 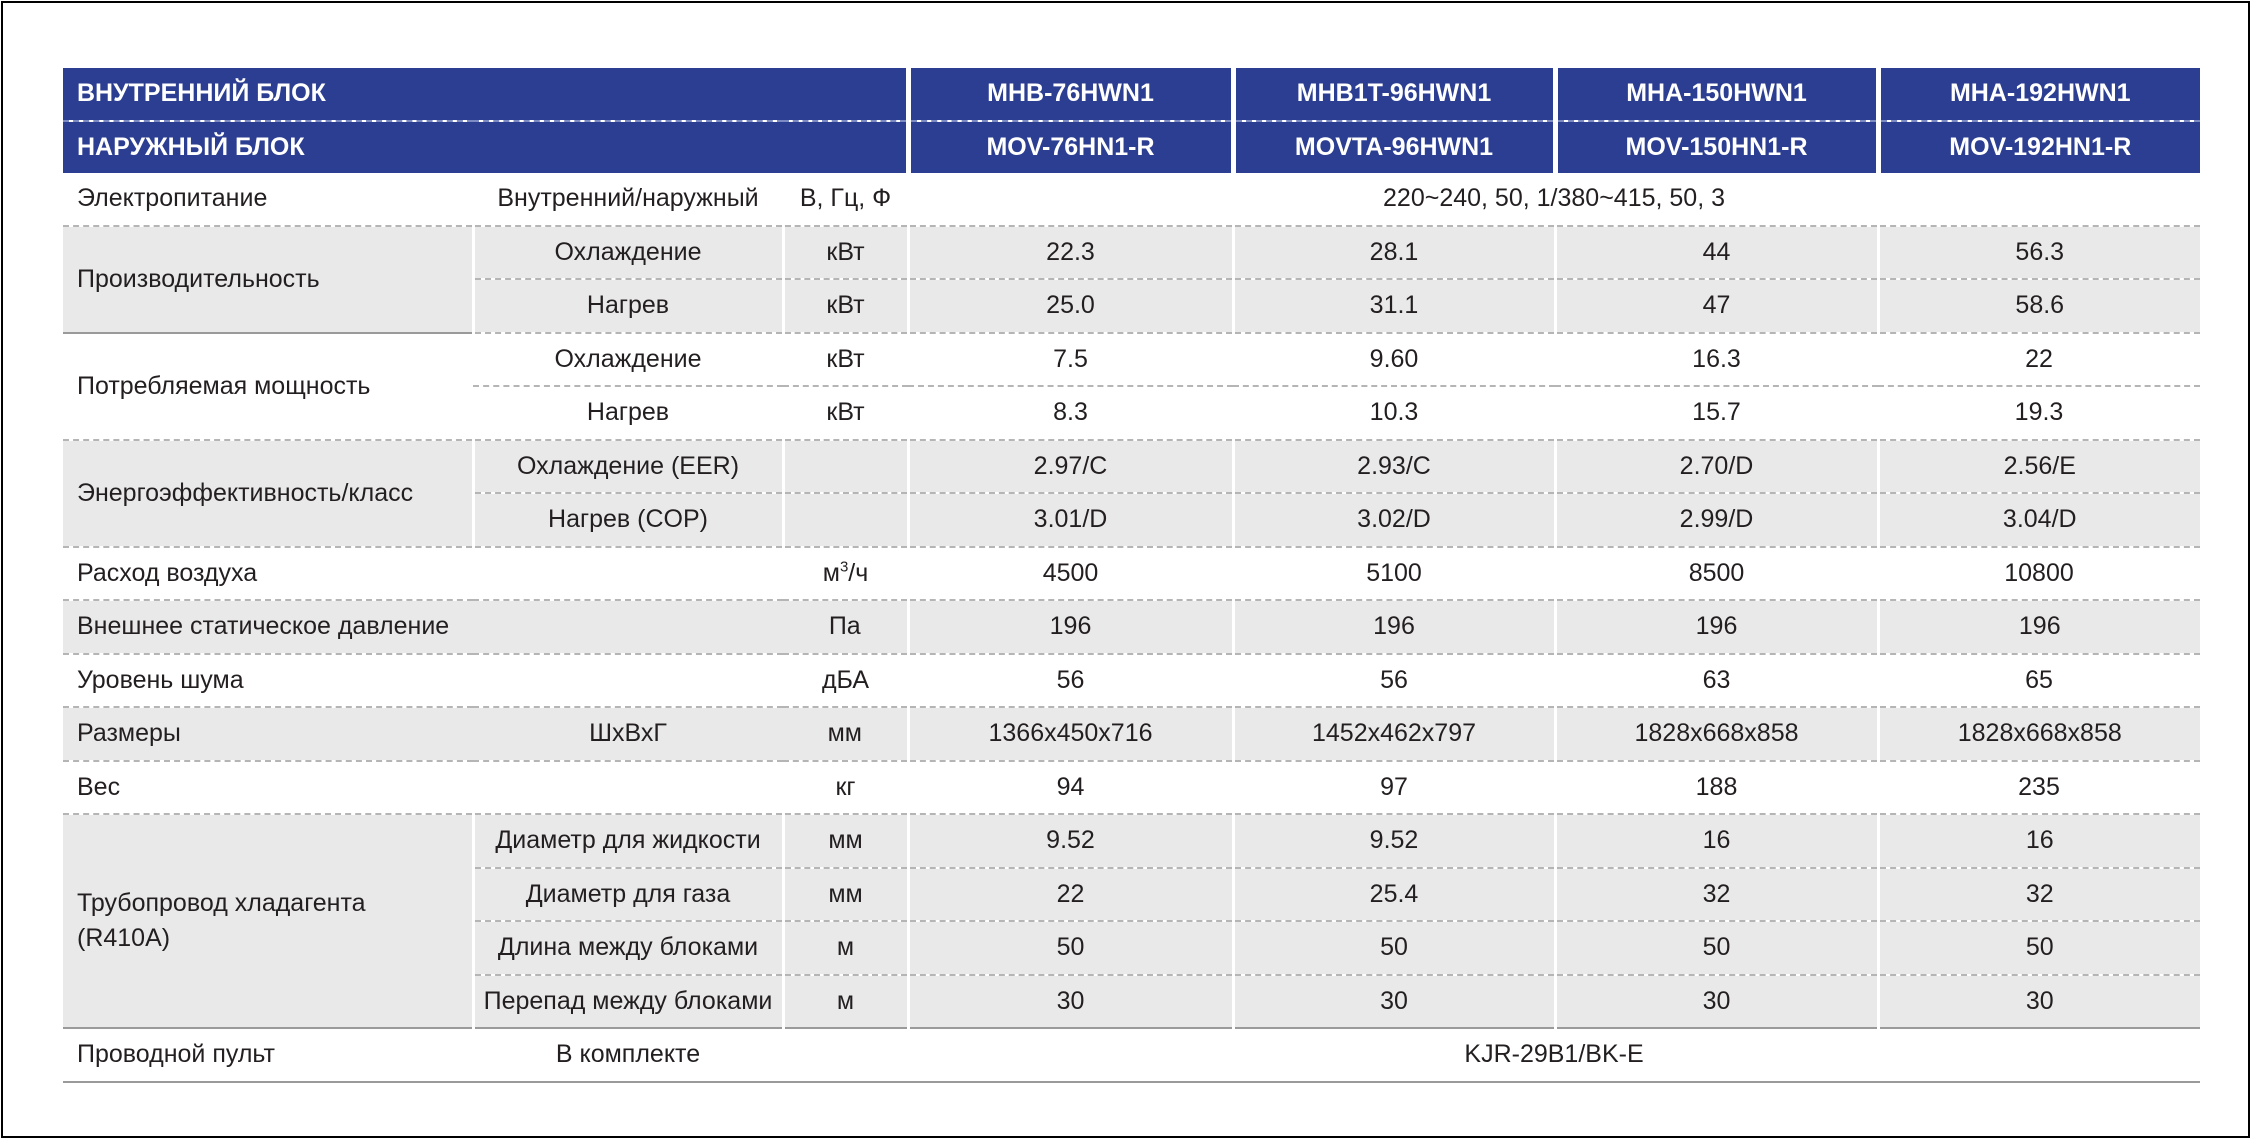 I want to click on dimensions-3: 1828x668x858, so click(x=1716, y=734).